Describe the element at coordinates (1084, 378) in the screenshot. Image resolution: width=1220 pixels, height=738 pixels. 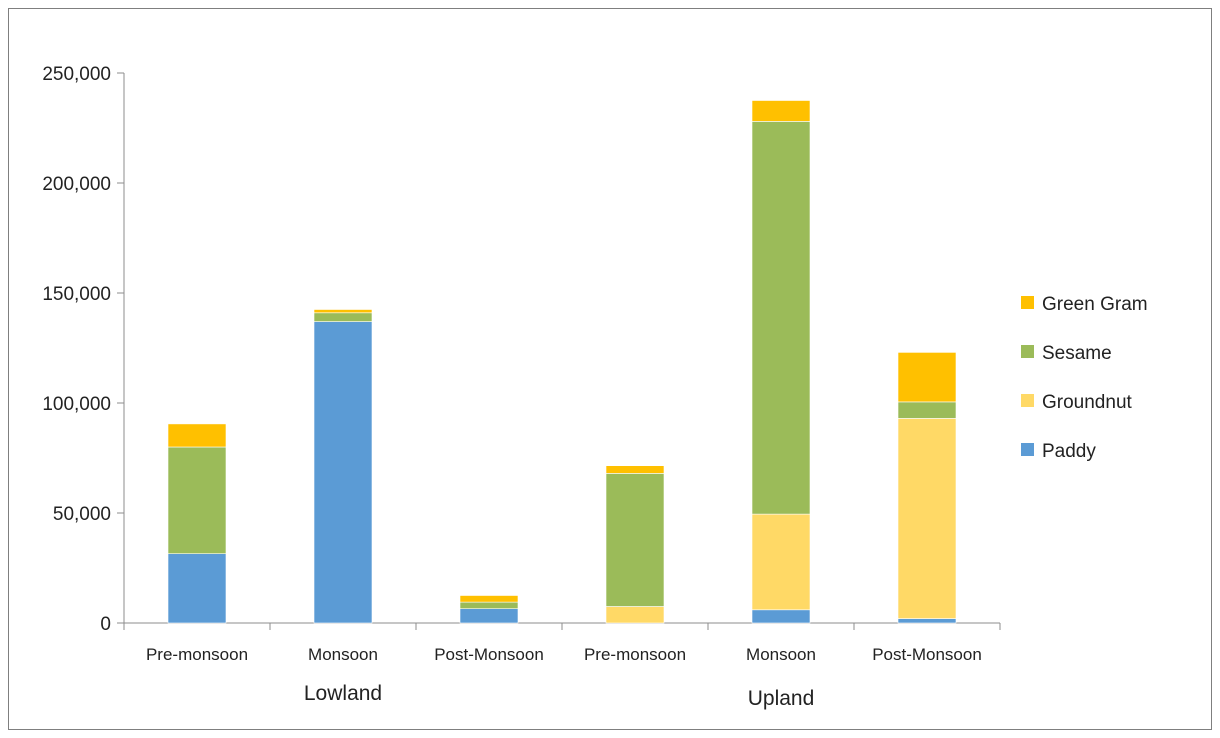
I see `legend: Green Gram Sesame Groundnut Paddy` at that location.